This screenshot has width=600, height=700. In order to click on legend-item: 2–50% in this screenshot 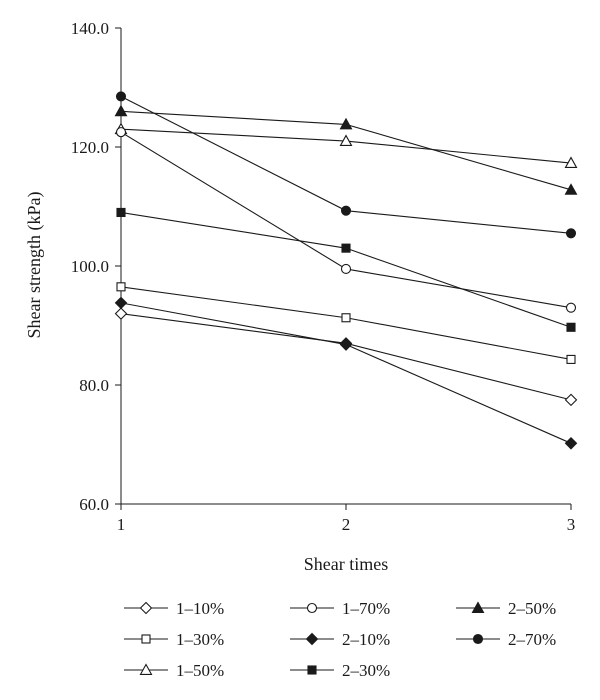, I will do `click(506, 608)`.